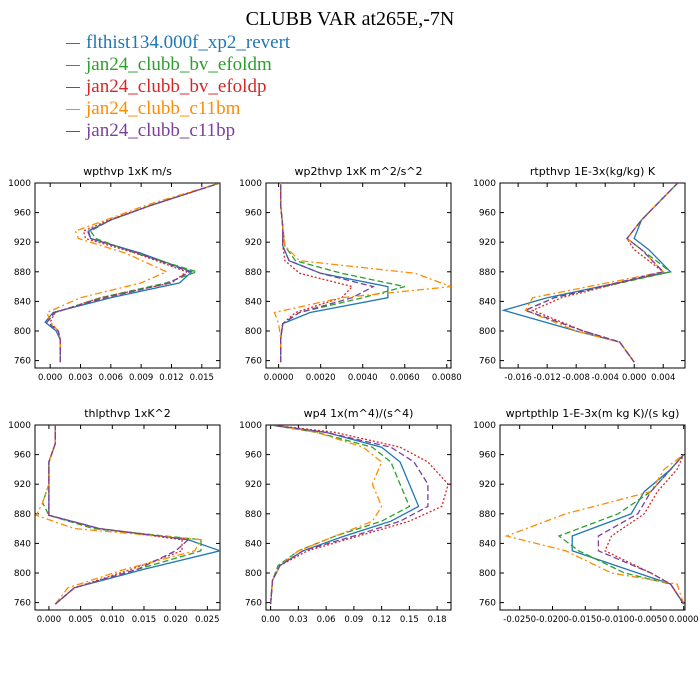  Describe the element at coordinates (207, 620) in the screenshot. I see `x-tick-label: 0.025` at that location.